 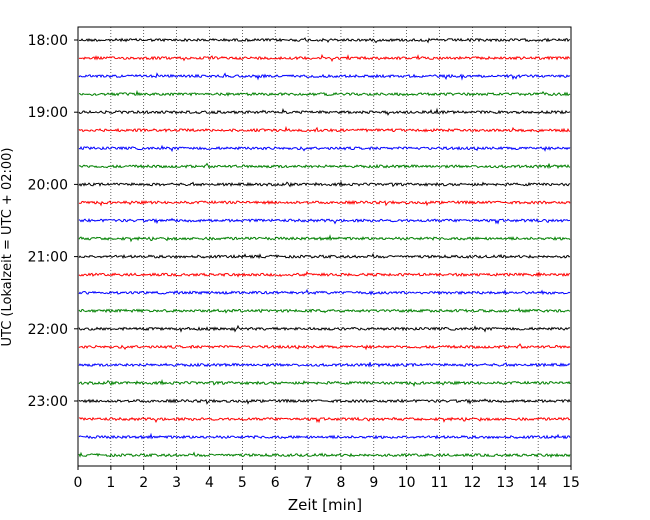 What do you see at coordinates (538, 483) in the screenshot?
I see `x-tick-label: 14` at bounding box center [538, 483].